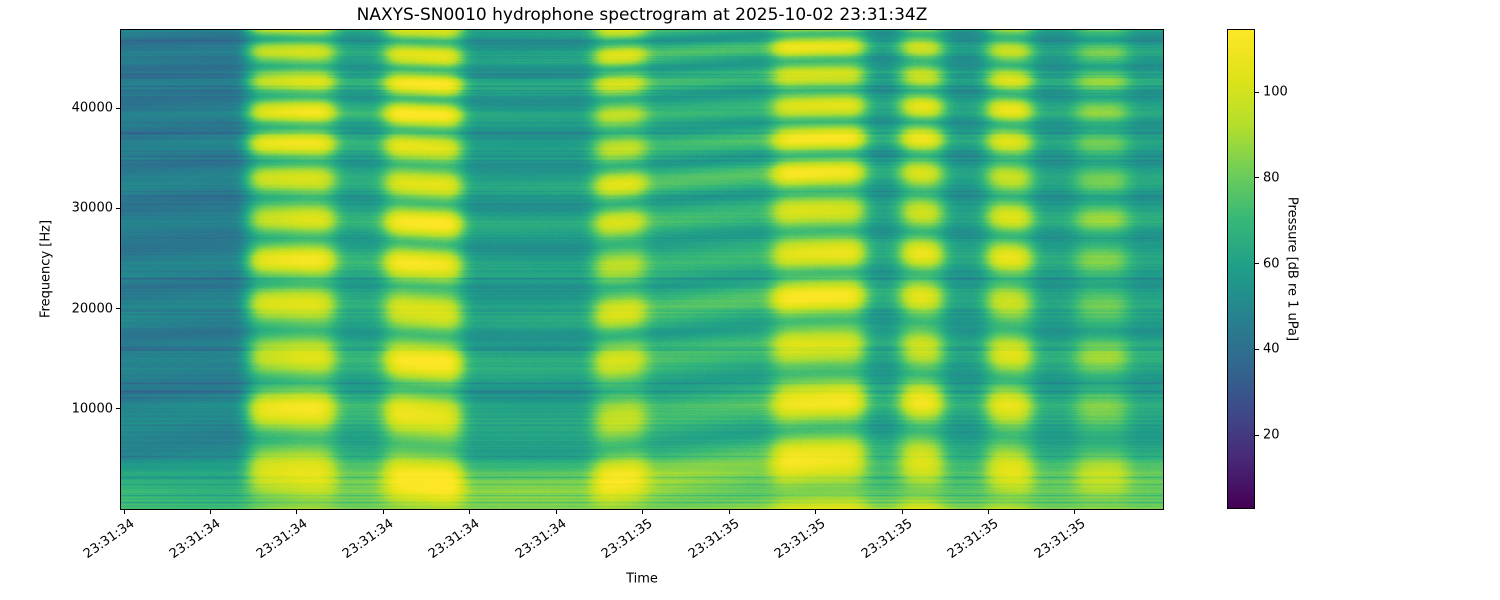 This screenshot has width=1500, height=600. Describe the element at coordinates (92, 108) in the screenshot. I see `y-tick-label: 40000` at that location.